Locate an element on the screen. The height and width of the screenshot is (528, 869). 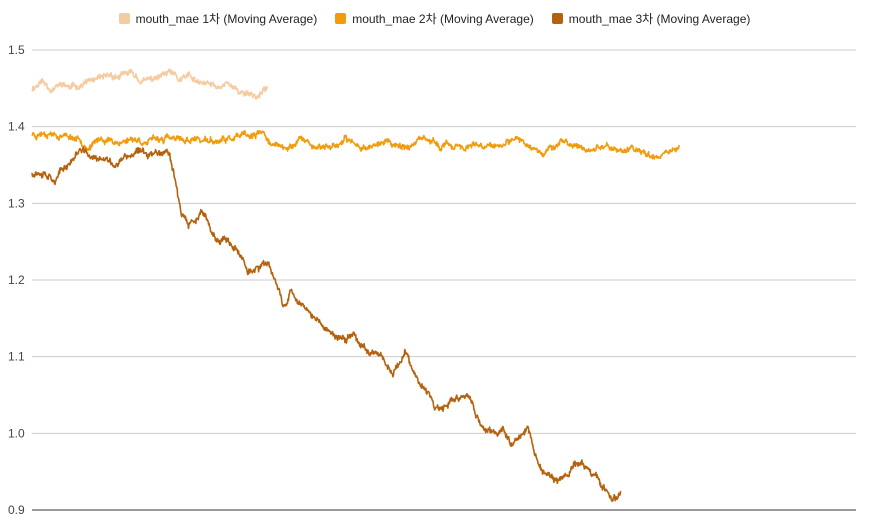
y-tick-label: 1.2 is located at coordinates (16, 280).